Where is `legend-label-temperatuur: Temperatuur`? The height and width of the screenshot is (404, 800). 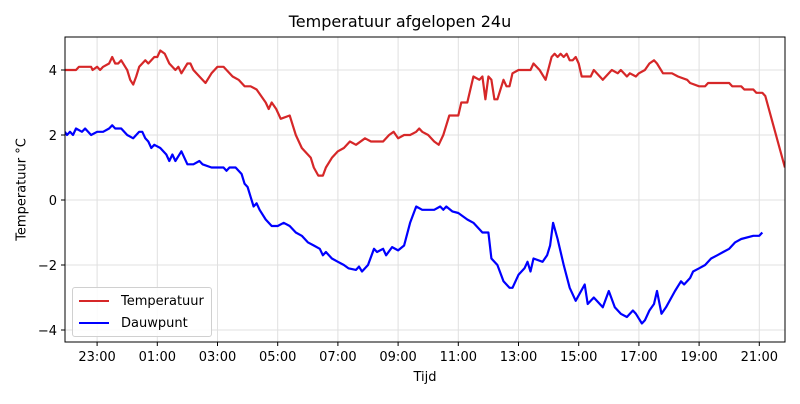
legend-label-temperatuur: Temperatuur is located at coordinates (162, 301).